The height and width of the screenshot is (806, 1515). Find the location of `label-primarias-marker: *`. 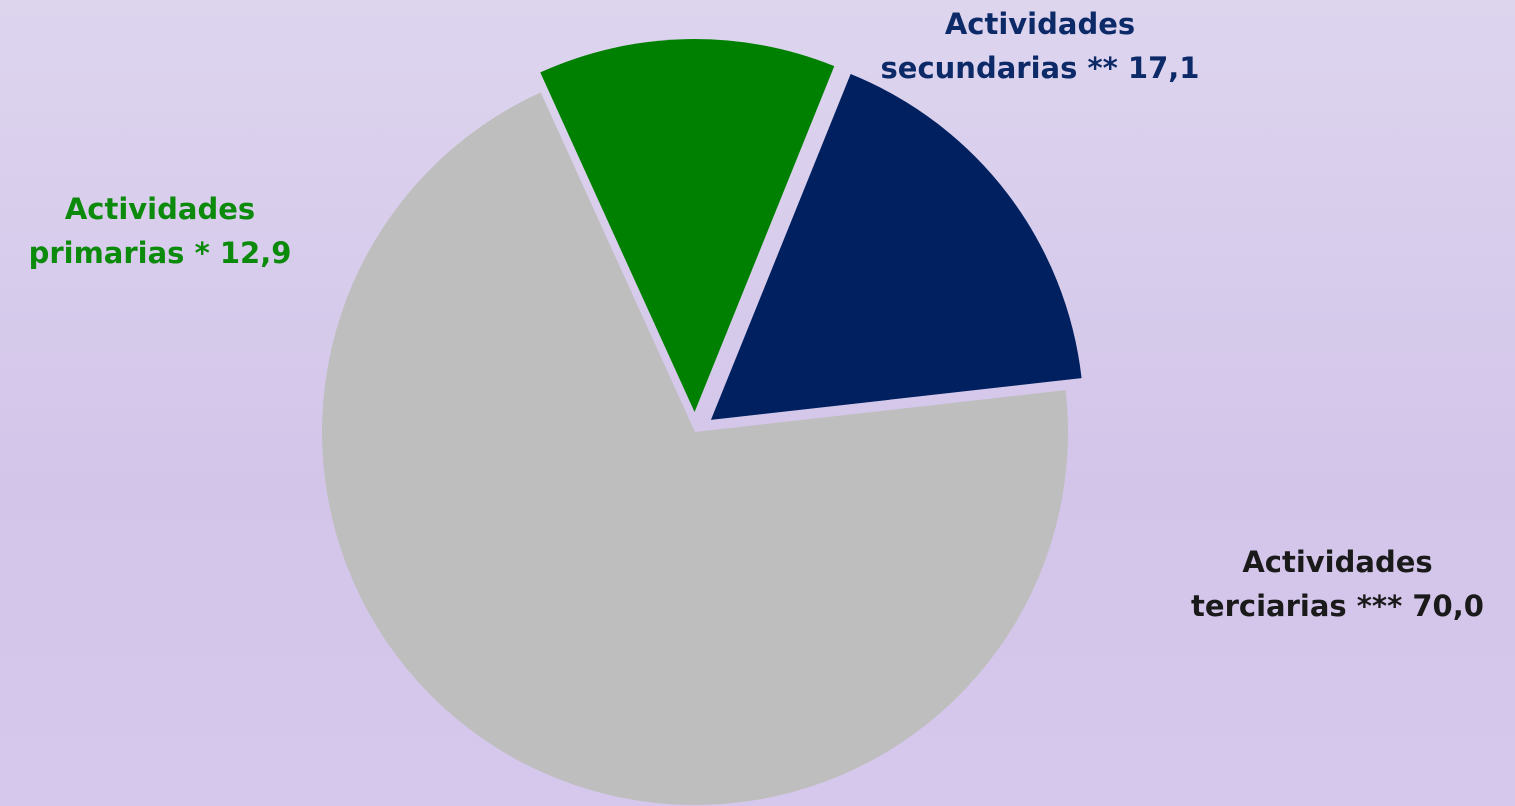

label-primarias-marker: * is located at coordinates (202, 253).